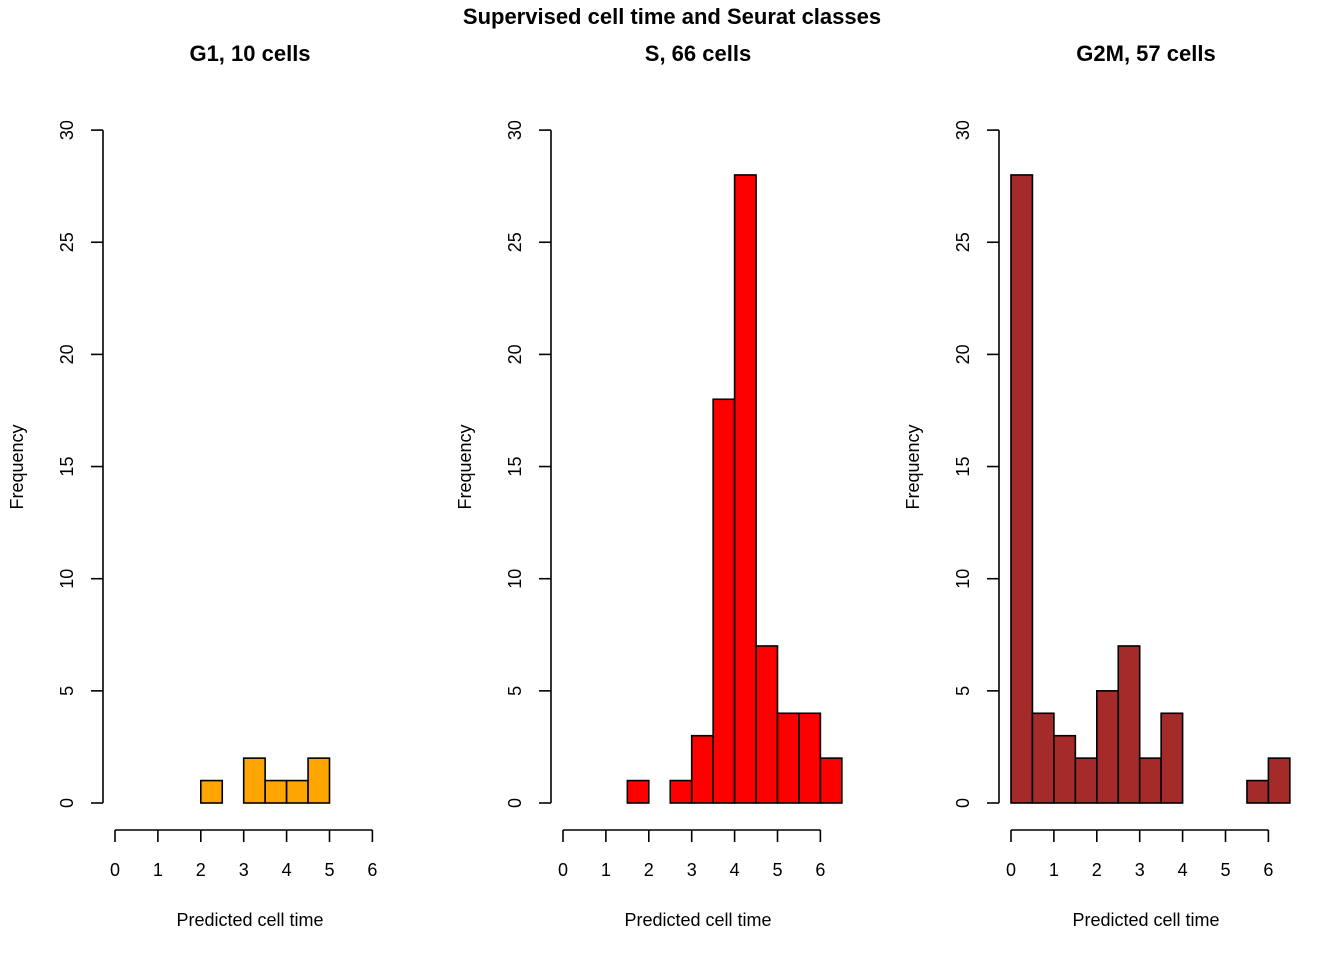  What do you see at coordinates (672, 16) in the screenshot?
I see `figure-title: Supervised cell time and Seurat classes` at bounding box center [672, 16].